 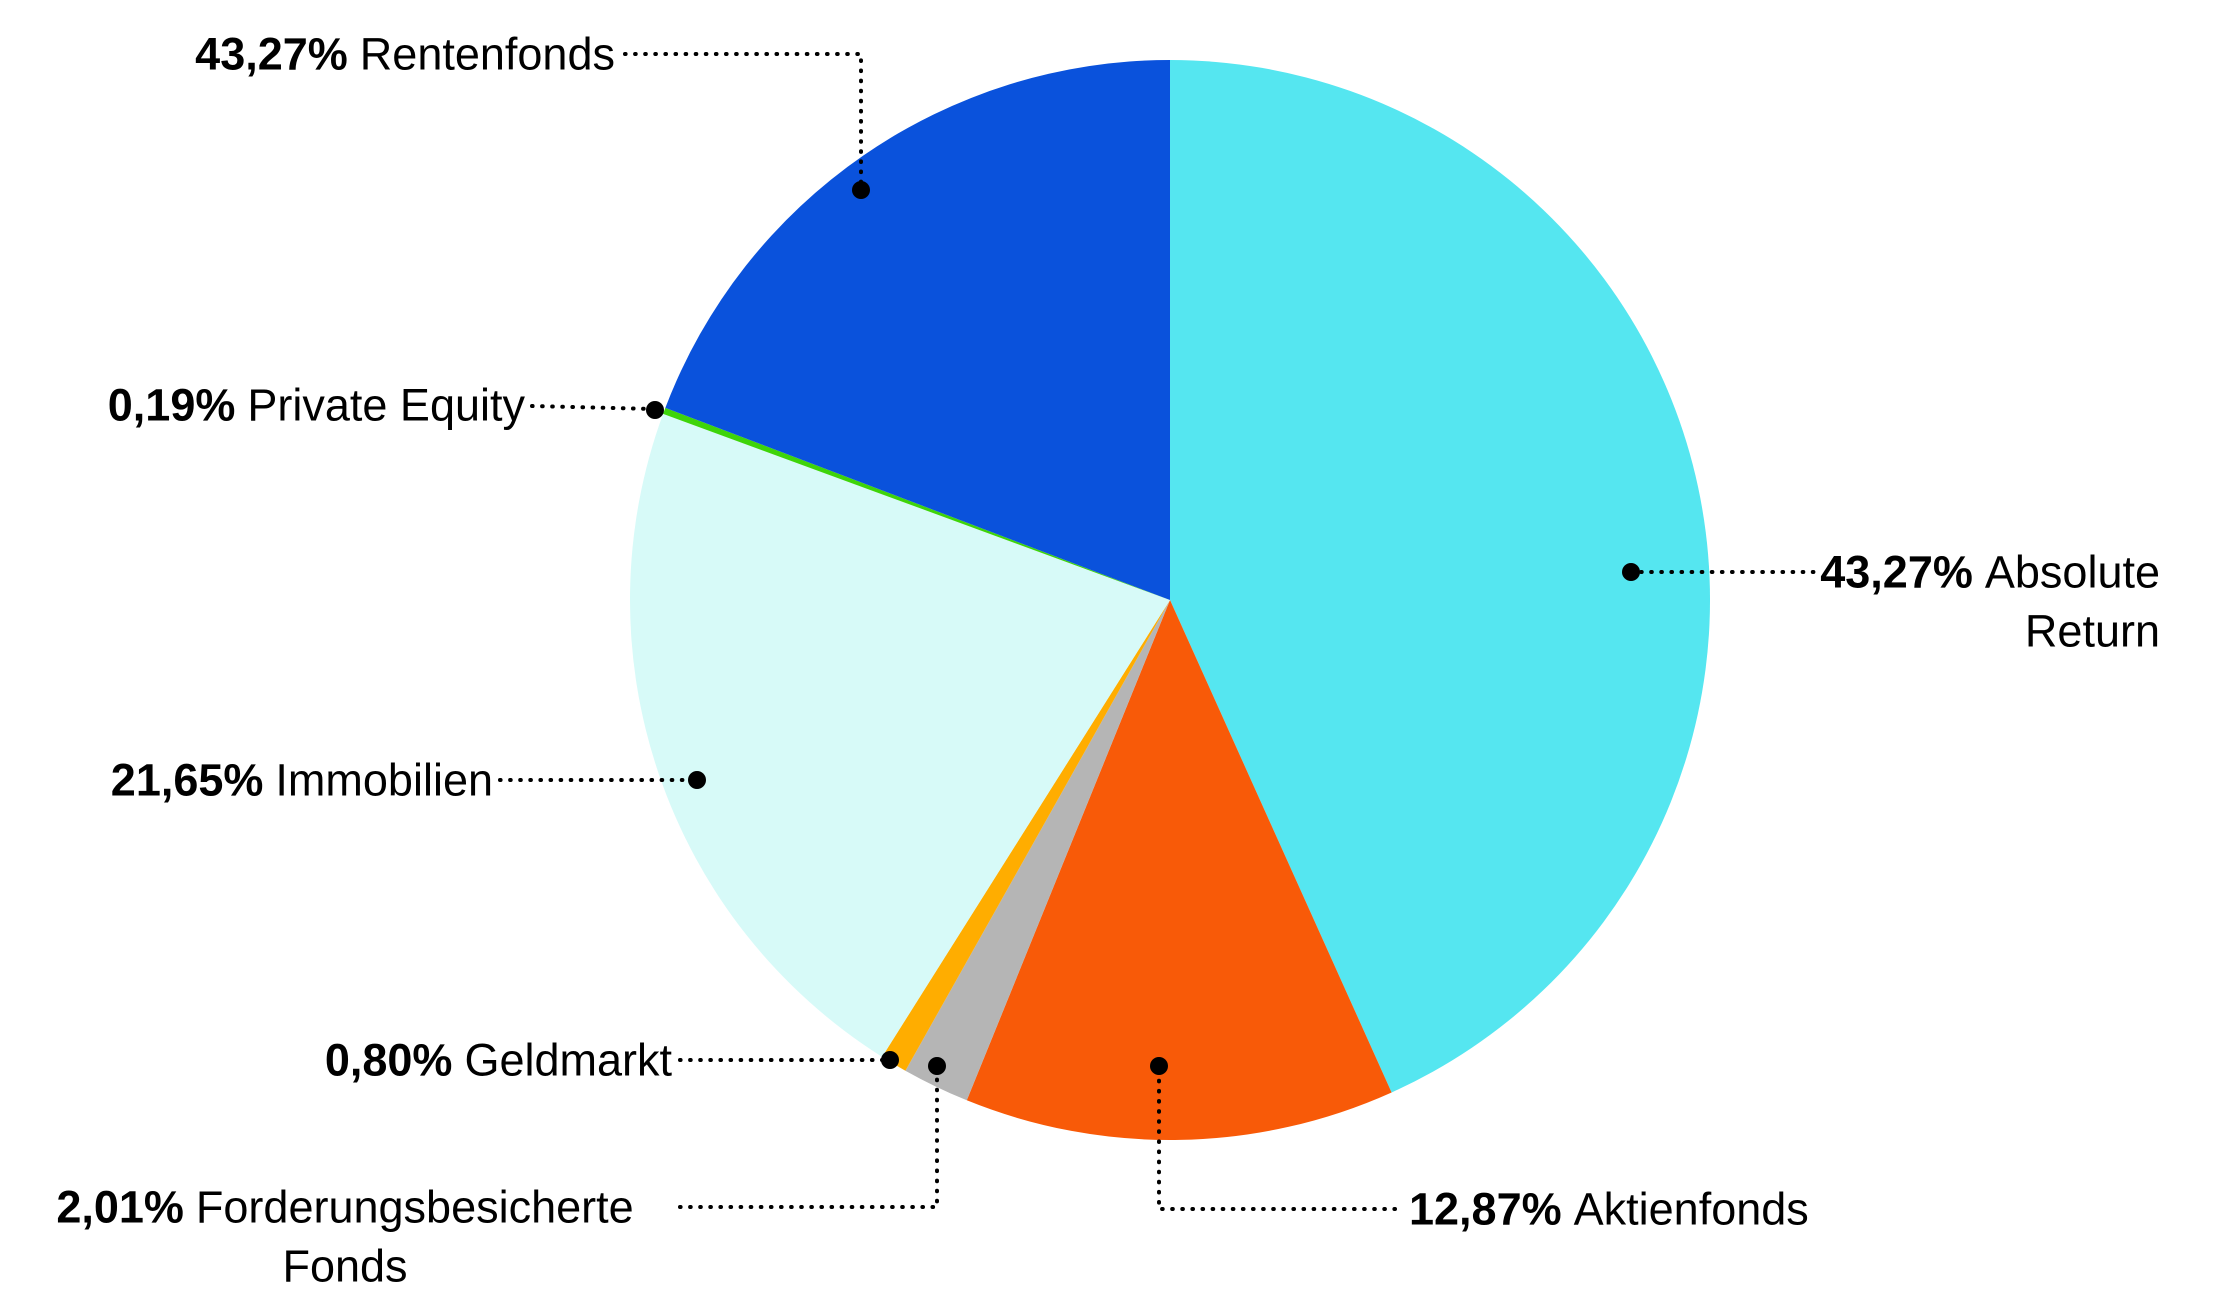 I want to click on slice-pct-immobilien: 21,65%, so click(x=187, y=780).